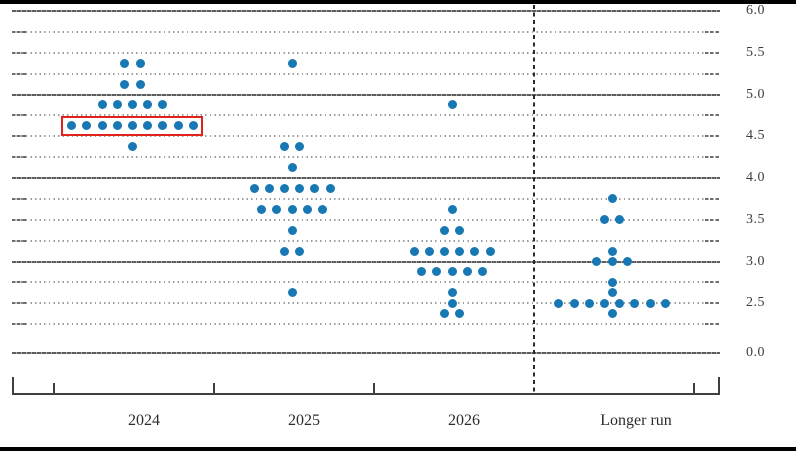  Describe the element at coordinates (398, 449) in the screenshot. I see `bottom-border-bar` at that location.